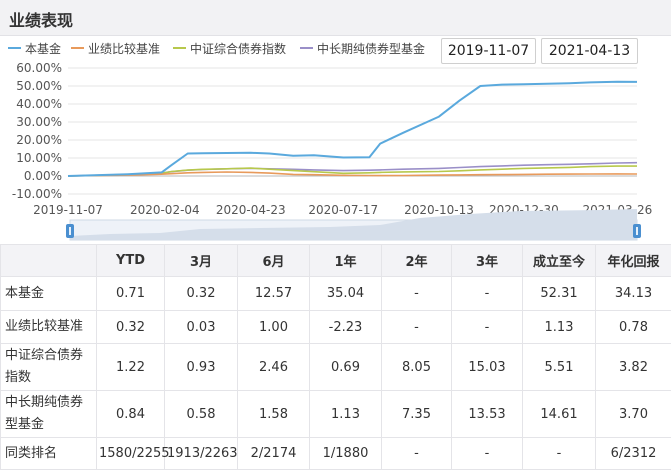 This screenshot has width=671, height=470. I want to click on table-header-cell: 6月, so click(274, 261).